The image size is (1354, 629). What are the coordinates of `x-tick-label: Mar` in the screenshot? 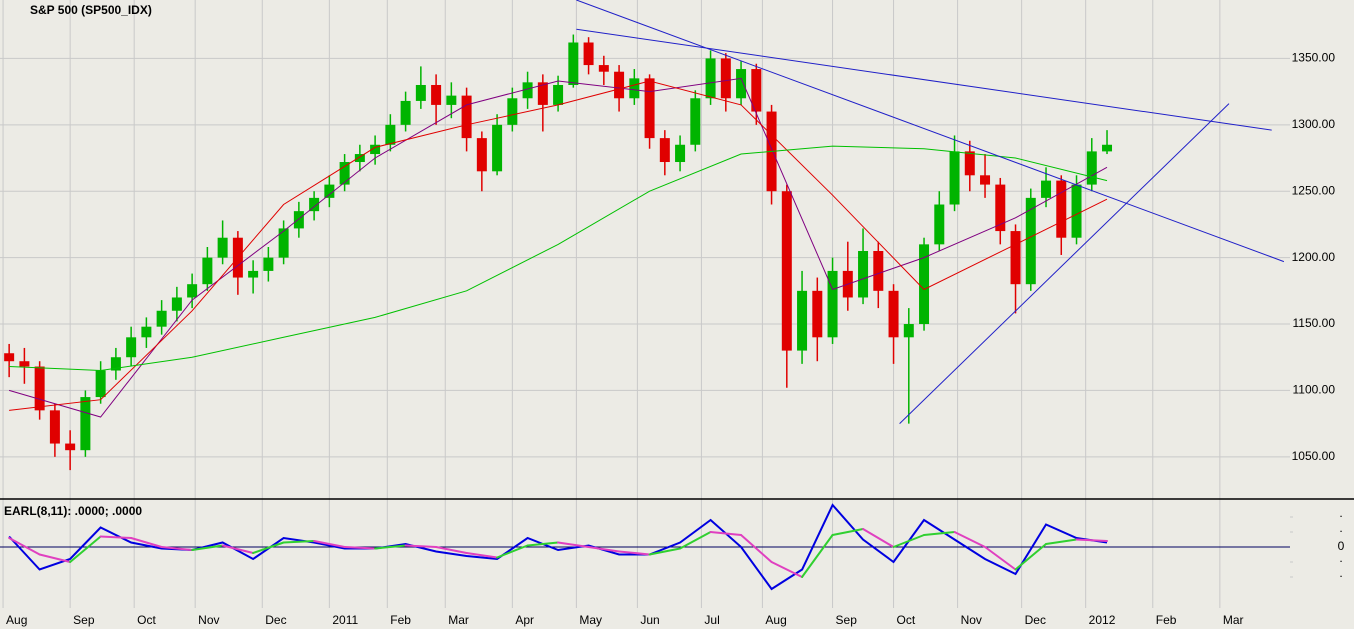 It's located at (458, 620).